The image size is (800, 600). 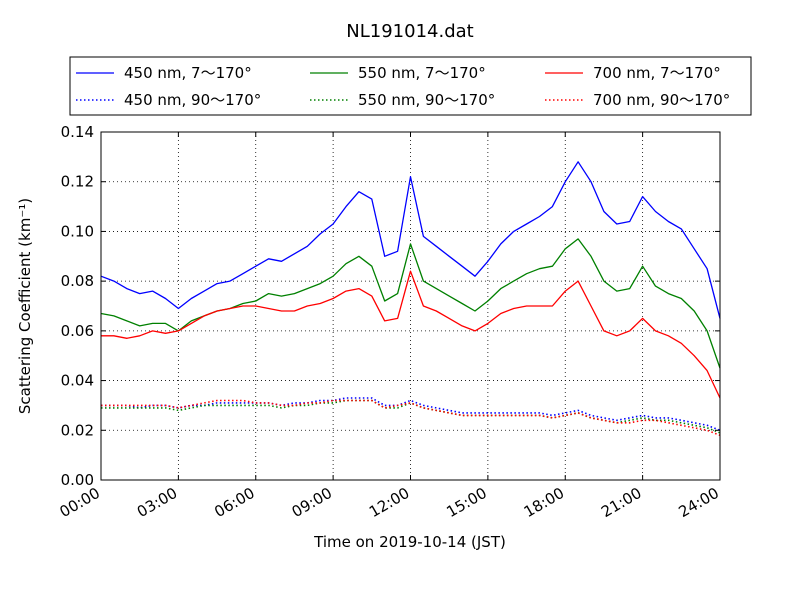 I want to click on x-tick-label: 03:00, so click(x=157, y=502).